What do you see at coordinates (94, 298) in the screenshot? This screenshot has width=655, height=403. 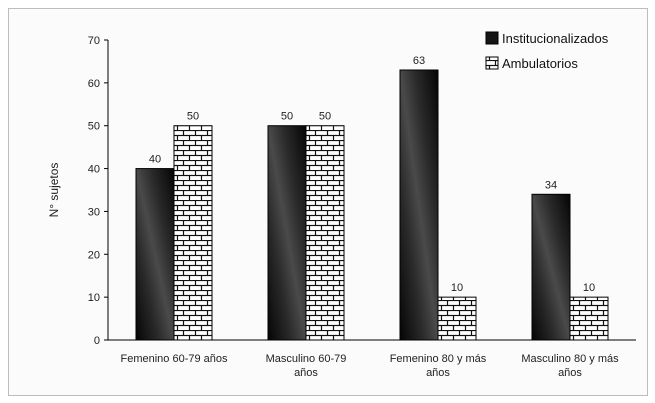 I see `y-tick-label: 10` at bounding box center [94, 298].